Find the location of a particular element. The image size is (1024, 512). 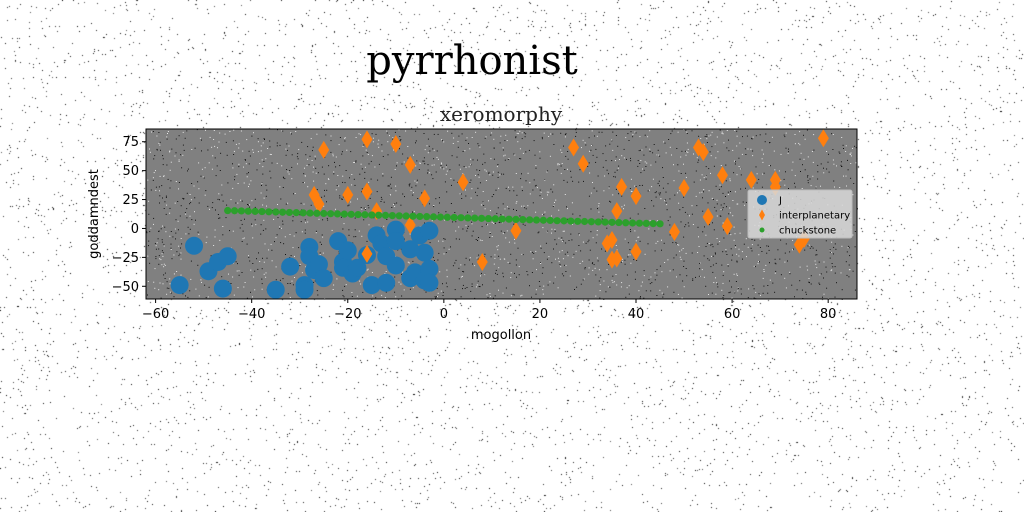

y-tick-label: −25 is located at coordinates (125, 258).